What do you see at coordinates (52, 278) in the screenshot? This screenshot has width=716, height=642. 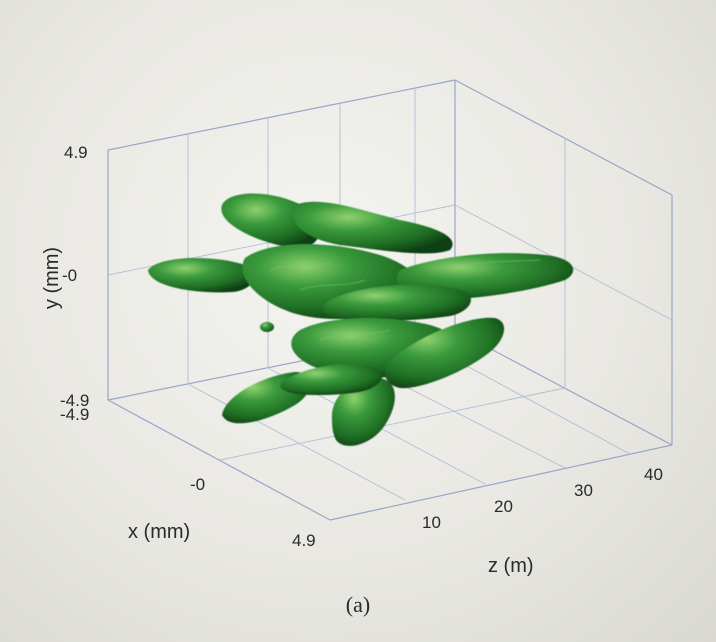 I see `y-axis-label: y (mm)` at bounding box center [52, 278].